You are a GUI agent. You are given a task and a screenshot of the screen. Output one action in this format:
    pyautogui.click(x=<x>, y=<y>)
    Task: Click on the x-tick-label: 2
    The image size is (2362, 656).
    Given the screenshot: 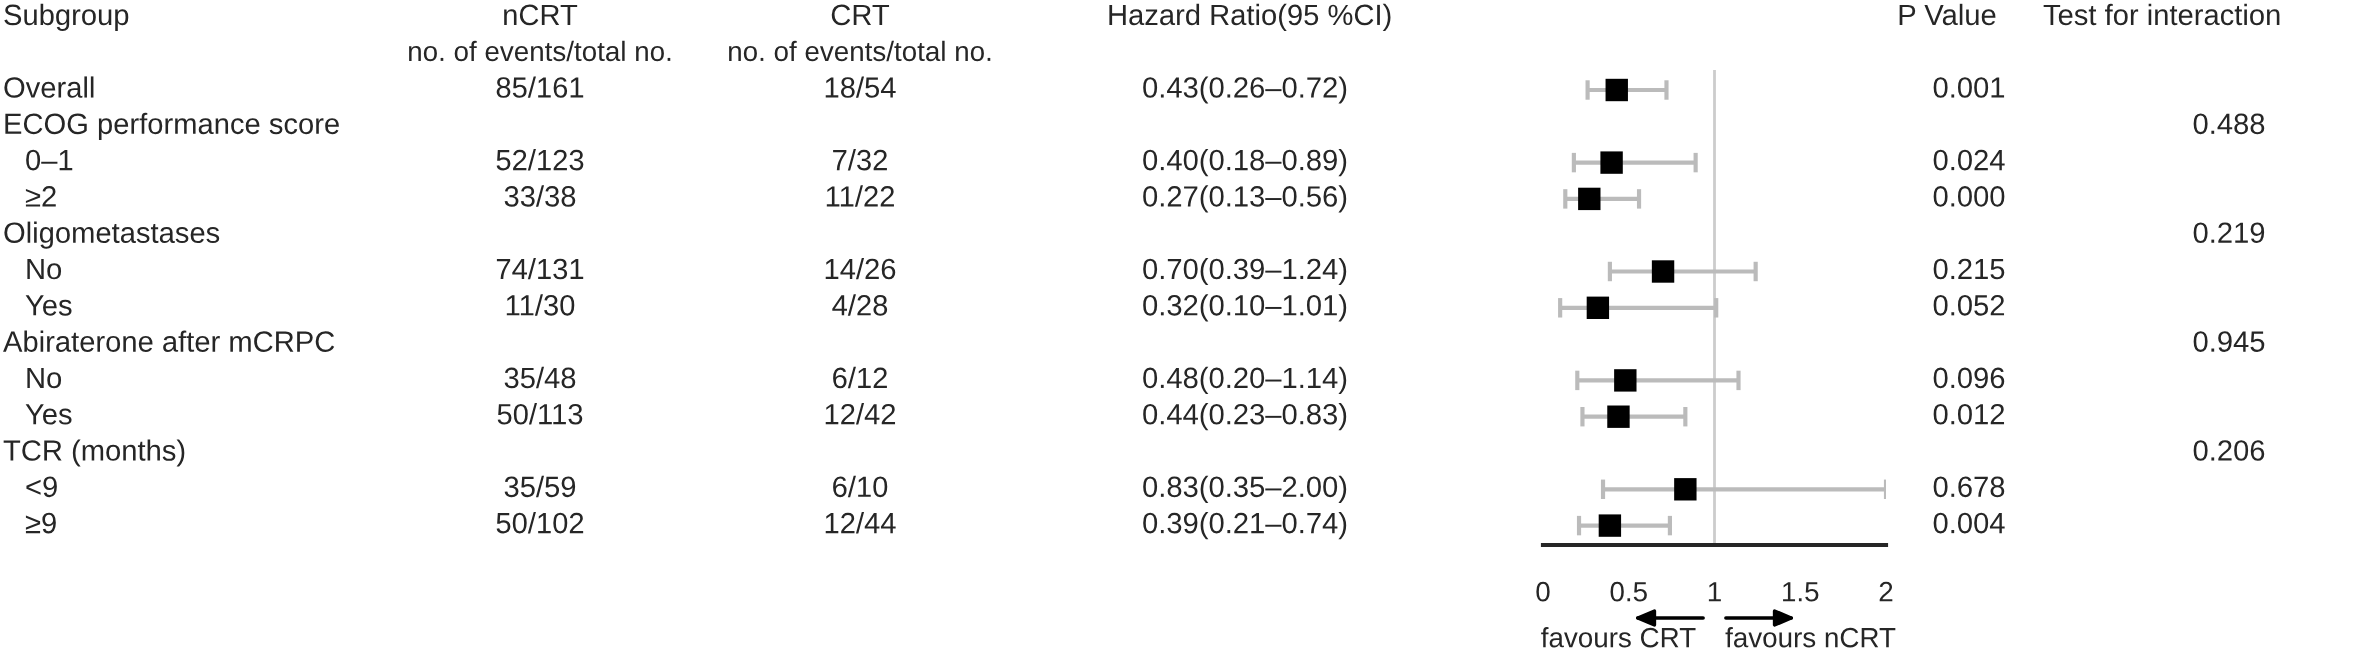 What is the action you would take?
    pyautogui.click(x=1886, y=591)
    